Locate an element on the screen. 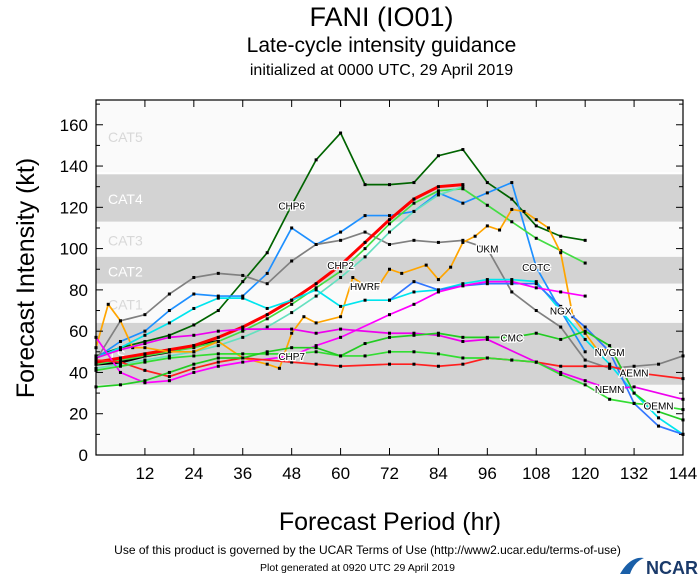 This screenshot has width=699, height=577. logo-text: NCAR is located at coordinates (672, 567).